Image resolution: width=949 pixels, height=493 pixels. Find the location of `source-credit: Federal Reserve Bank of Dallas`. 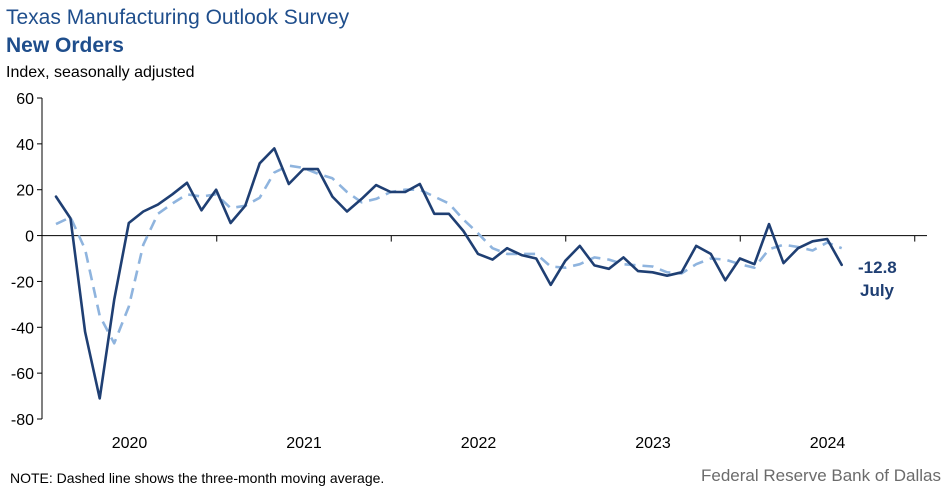

source-credit: Federal Reserve Bank of Dallas is located at coordinates (820, 475).